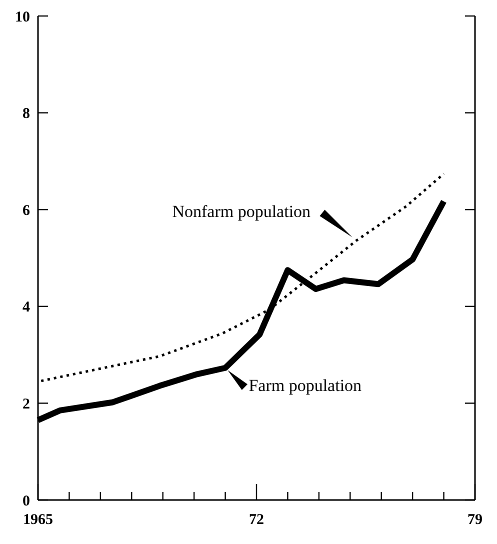 Image resolution: width=497 pixels, height=544 pixels. Describe the element at coordinates (26, 308) in the screenshot. I see `y-tick-label: 4` at that location.